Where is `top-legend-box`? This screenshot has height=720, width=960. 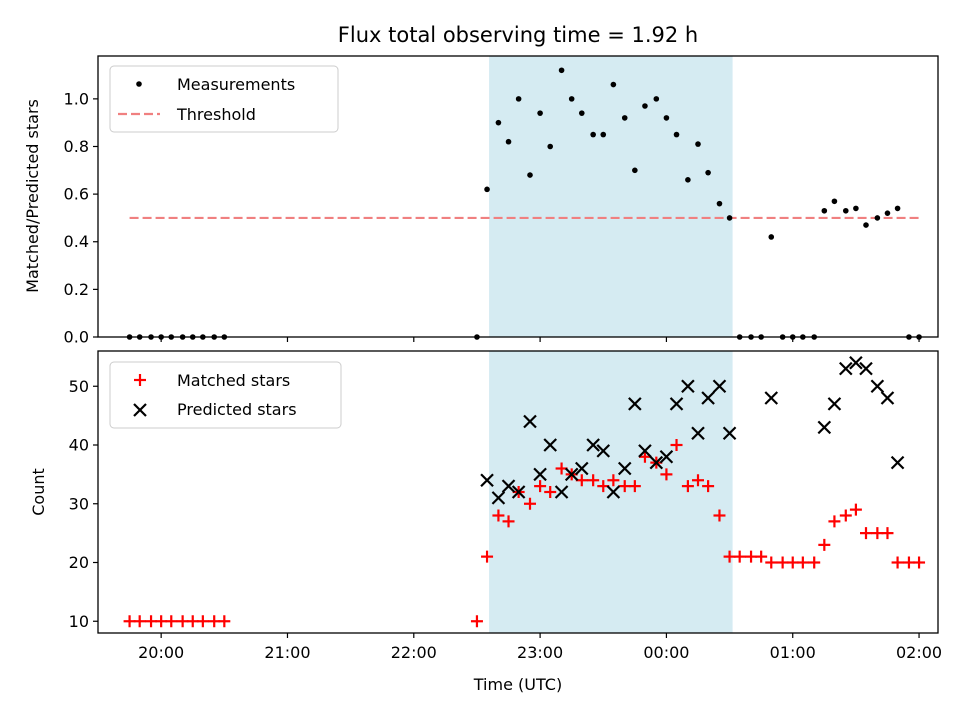 top-legend-box is located at coordinates (224, 99).